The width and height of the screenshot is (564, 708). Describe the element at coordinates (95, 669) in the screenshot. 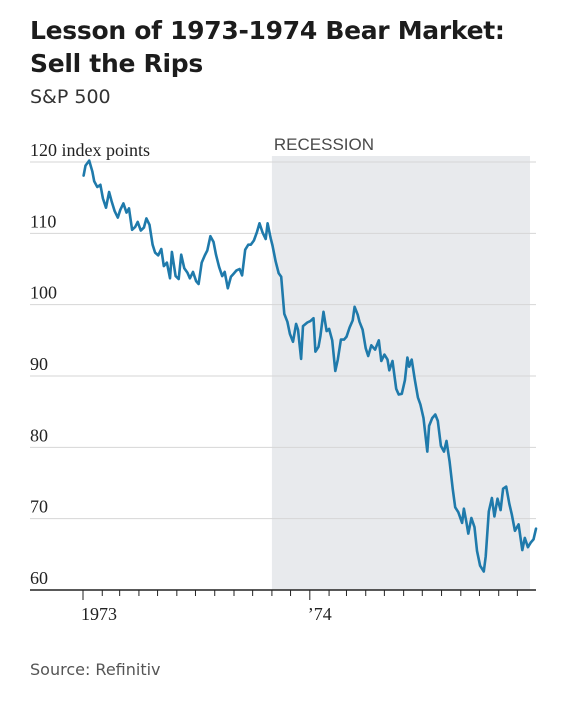

I see `source-note: Source: Refinitiv` at that location.